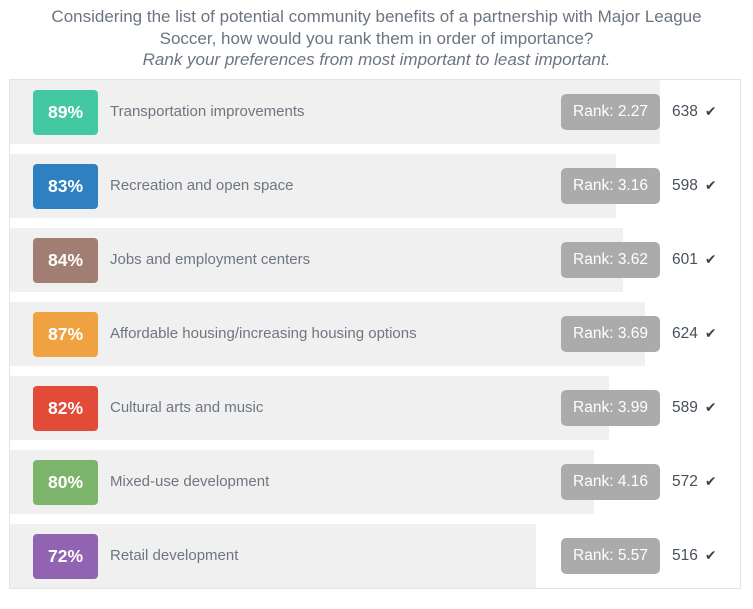  What do you see at coordinates (375, 555) in the screenshot?
I see `option-row: 72% Retail development Rank: 5.57 516 ✔` at bounding box center [375, 555].